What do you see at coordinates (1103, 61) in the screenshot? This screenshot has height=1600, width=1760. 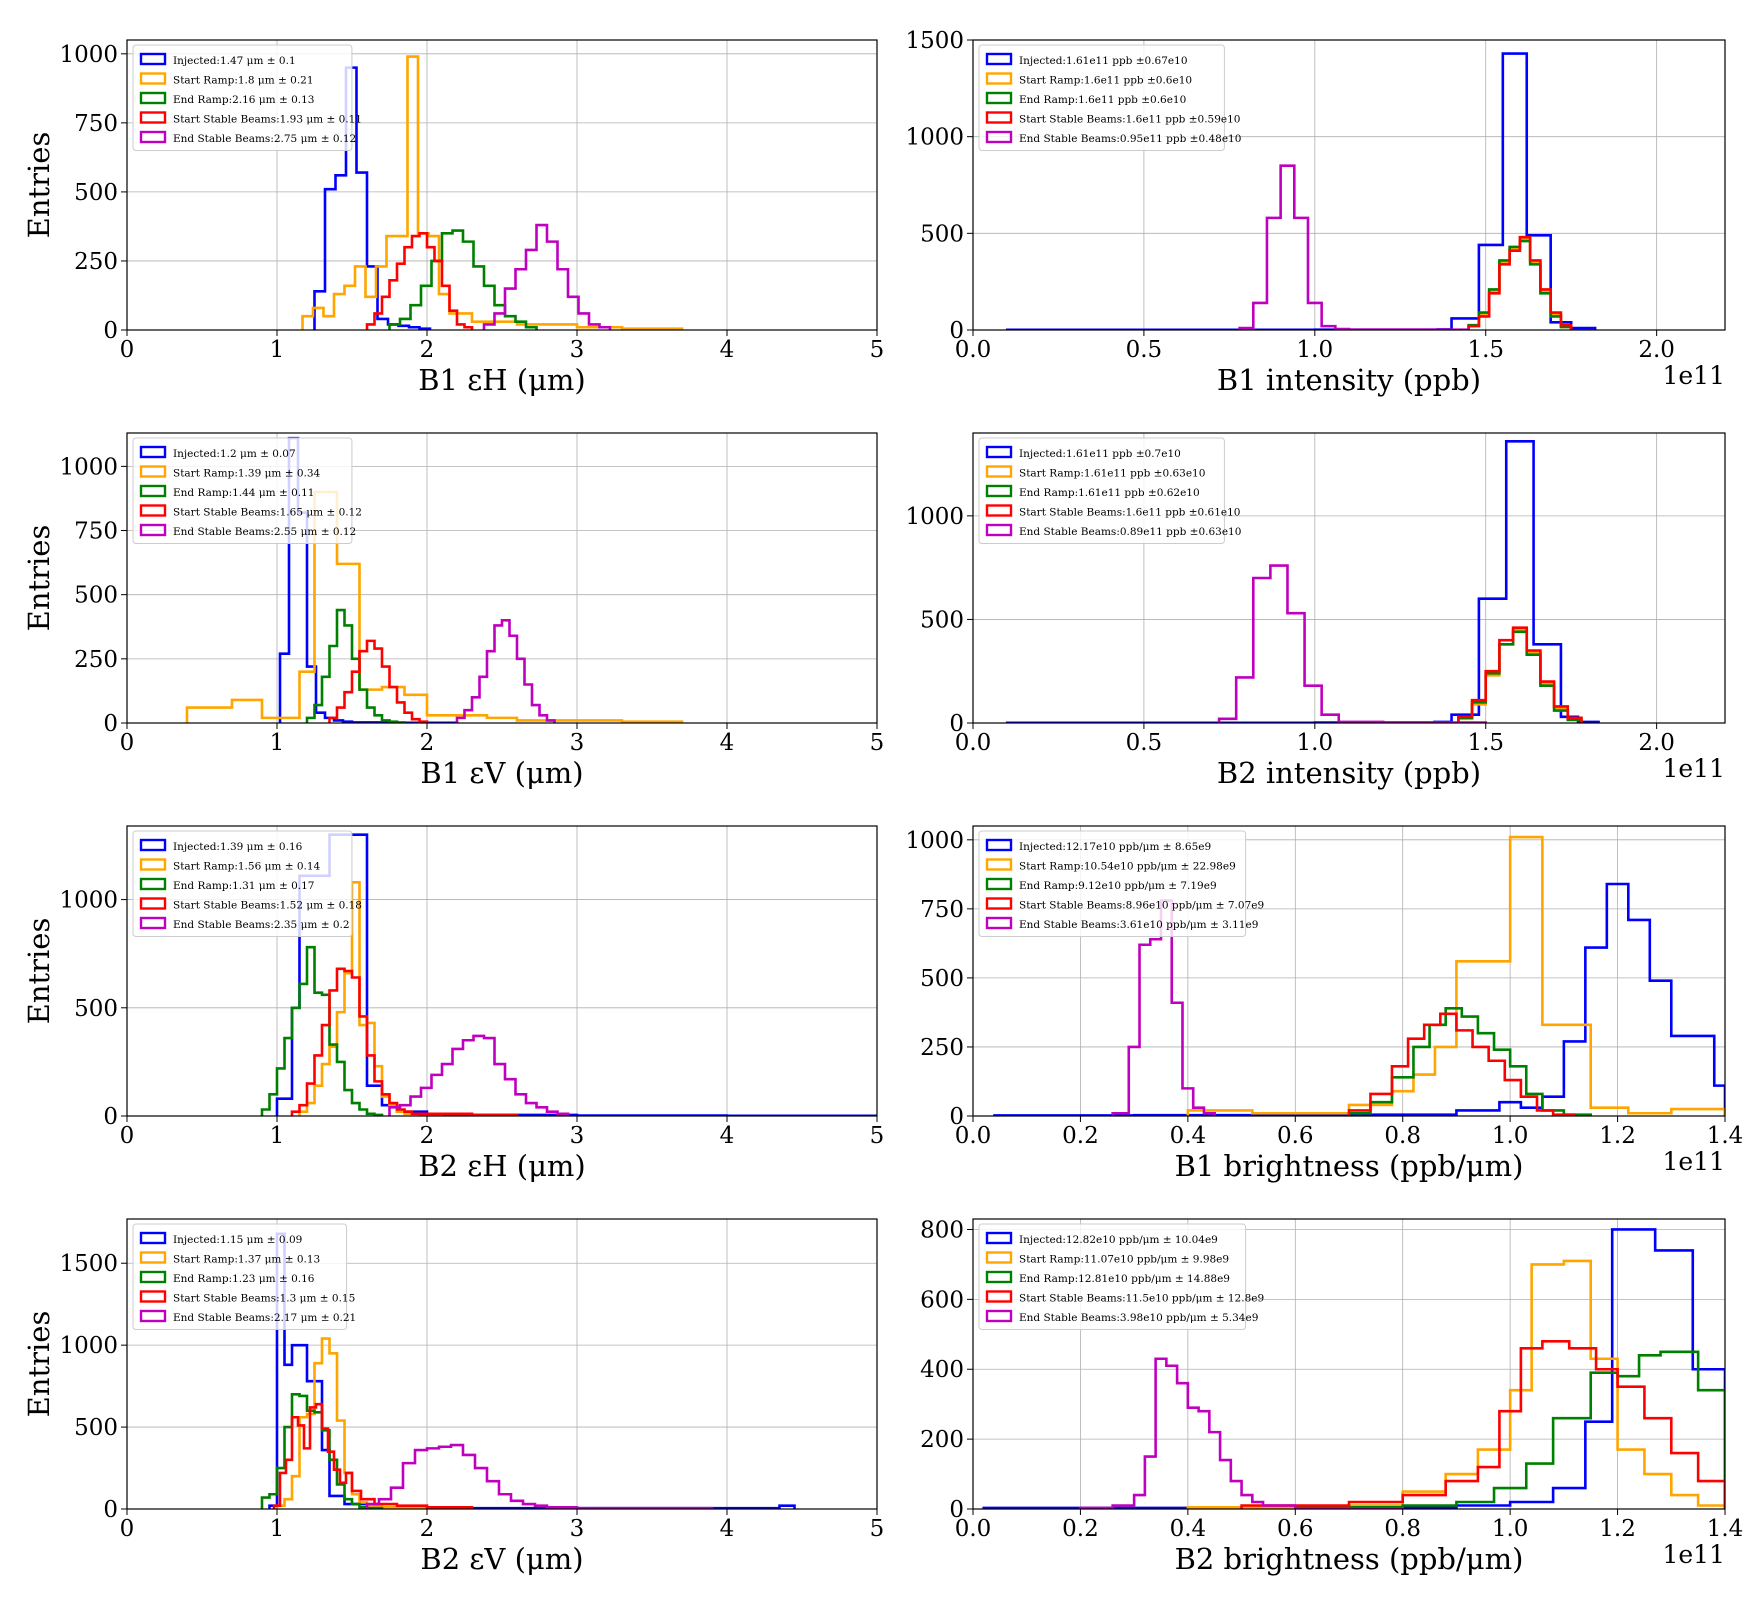 I see `legend-entry: Injected:1.61e11 ppb ±0.67e10` at bounding box center [1103, 61].